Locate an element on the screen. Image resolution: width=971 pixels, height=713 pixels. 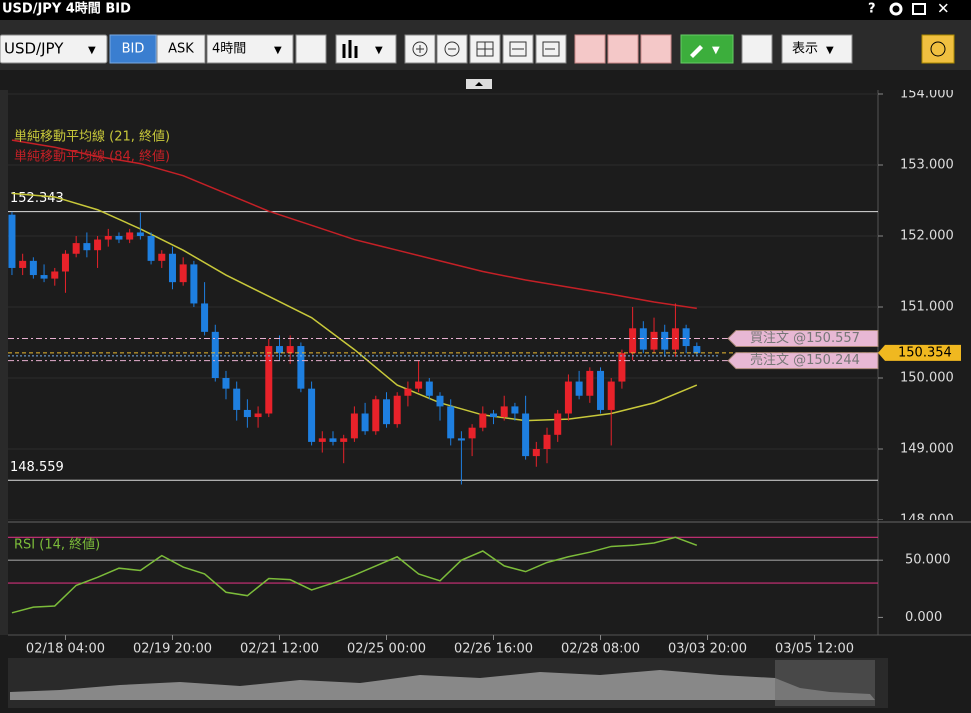
y-tick-label: 154.000 is located at coordinates (927, 94).